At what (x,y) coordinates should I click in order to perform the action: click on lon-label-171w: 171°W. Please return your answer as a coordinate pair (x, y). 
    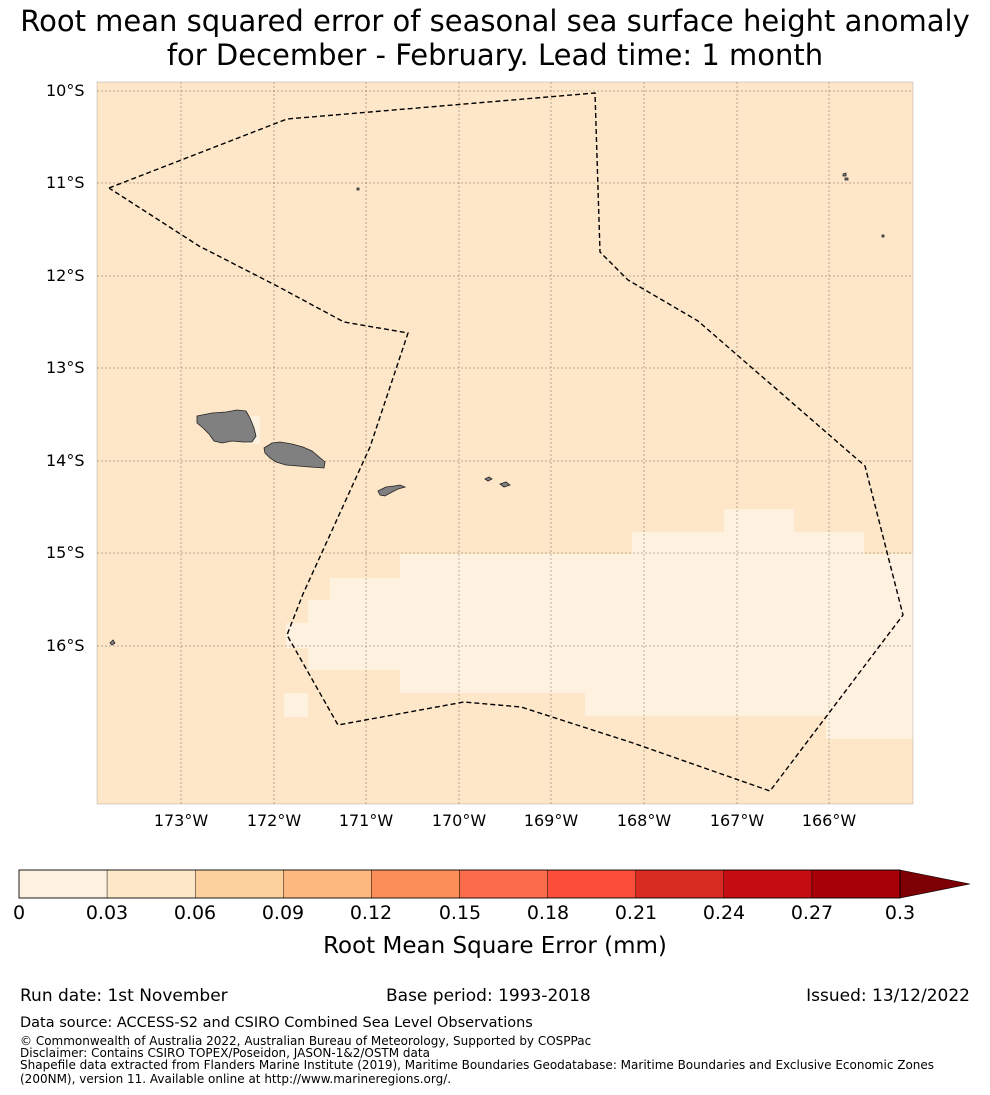
    Looking at the image, I should click on (366, 820).